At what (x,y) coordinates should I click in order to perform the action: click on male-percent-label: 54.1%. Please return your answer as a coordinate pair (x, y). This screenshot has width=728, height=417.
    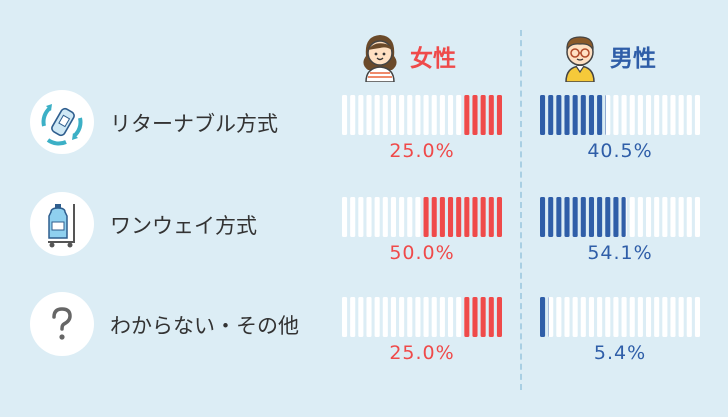
    Looking at the image, I should click on (620, 253).